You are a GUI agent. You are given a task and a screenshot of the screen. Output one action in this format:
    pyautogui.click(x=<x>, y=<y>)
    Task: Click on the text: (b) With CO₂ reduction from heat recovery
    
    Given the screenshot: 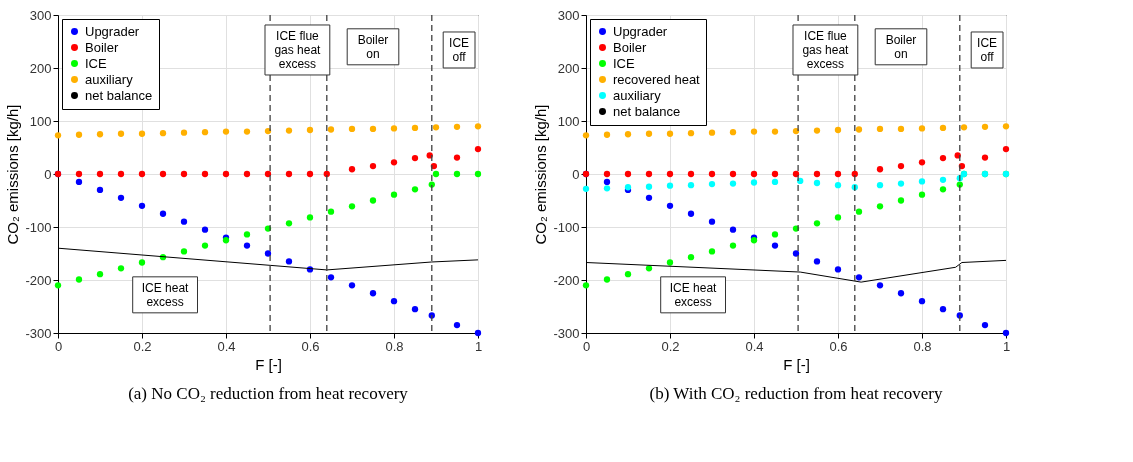 What is the action you would take?
    pyautogui.click(x=796, y=393)
    